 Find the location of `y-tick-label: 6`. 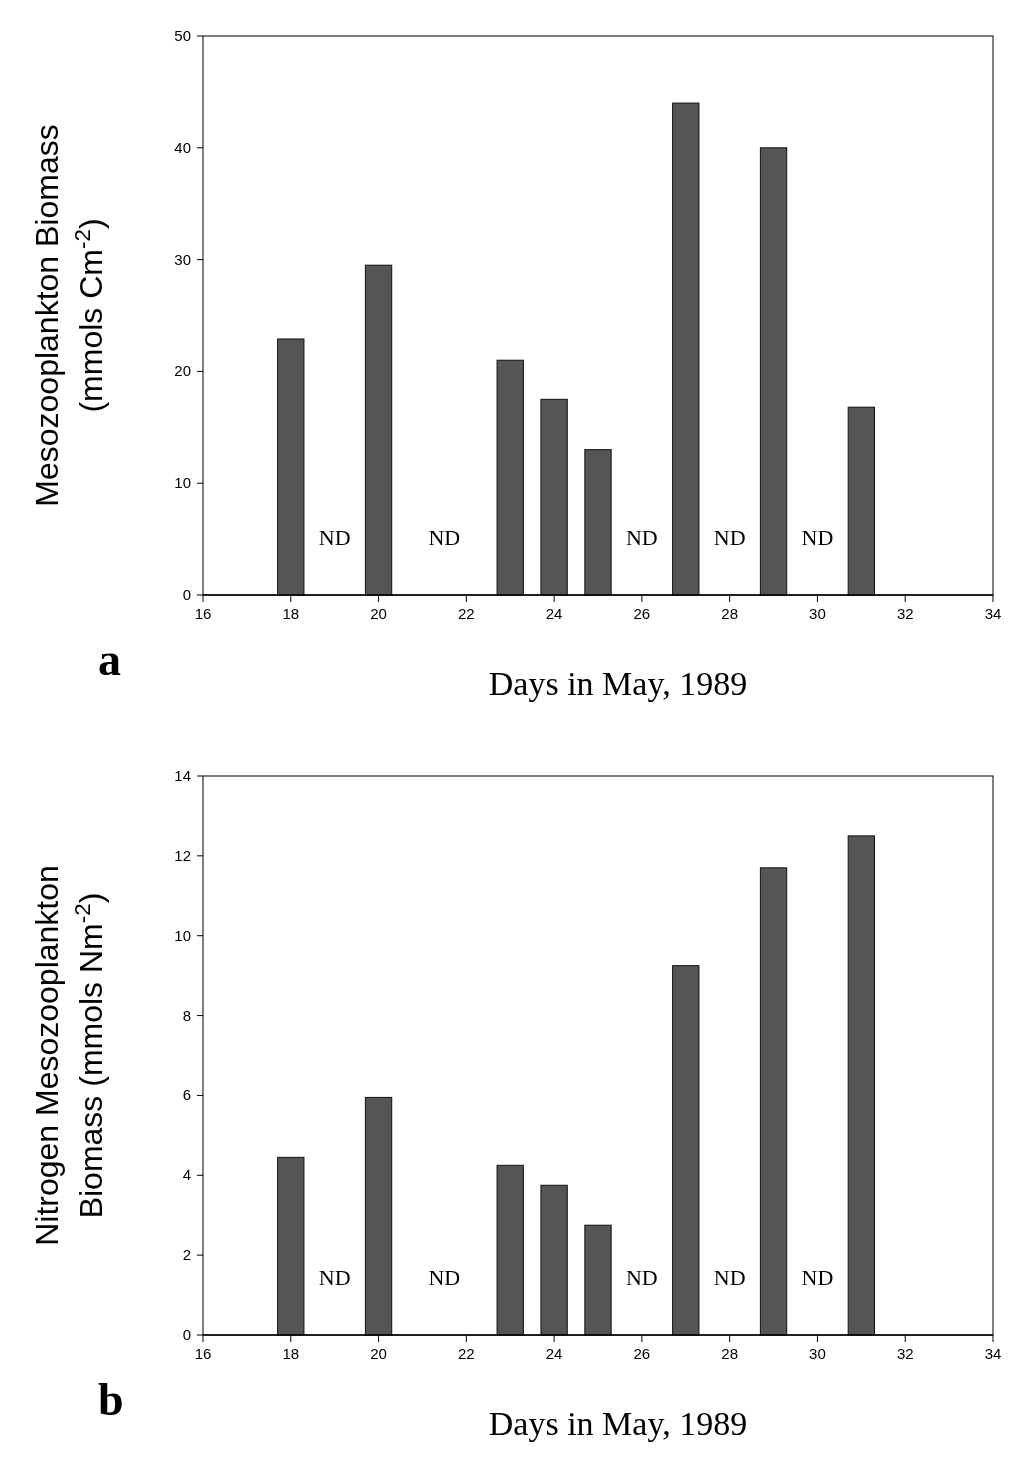

y-tick-label: 6 is located at coordinates (186, 1095).